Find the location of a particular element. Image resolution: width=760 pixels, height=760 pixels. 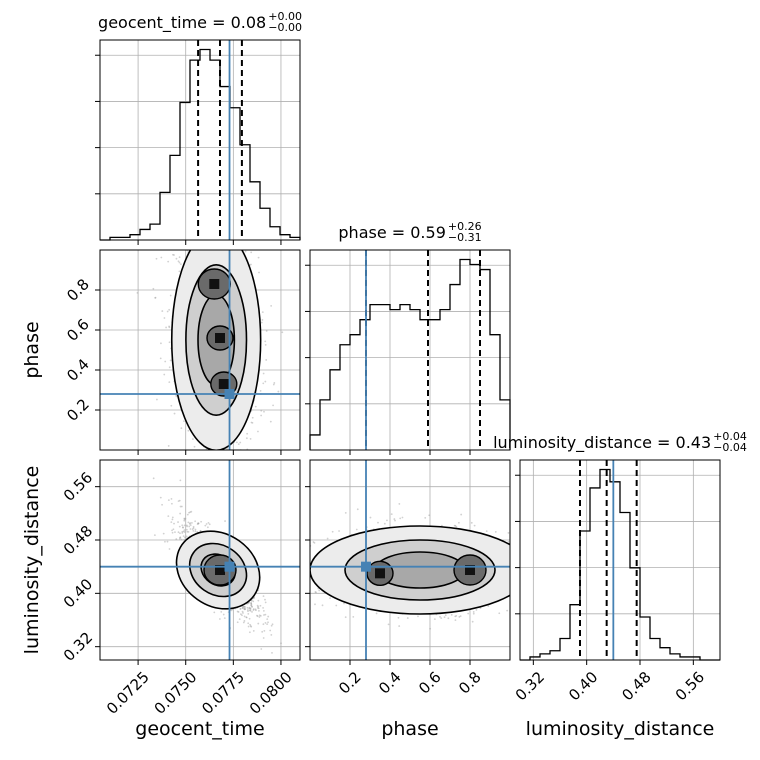

scatter-panel-geocent_time-phase is located at coordinates (200, 350).